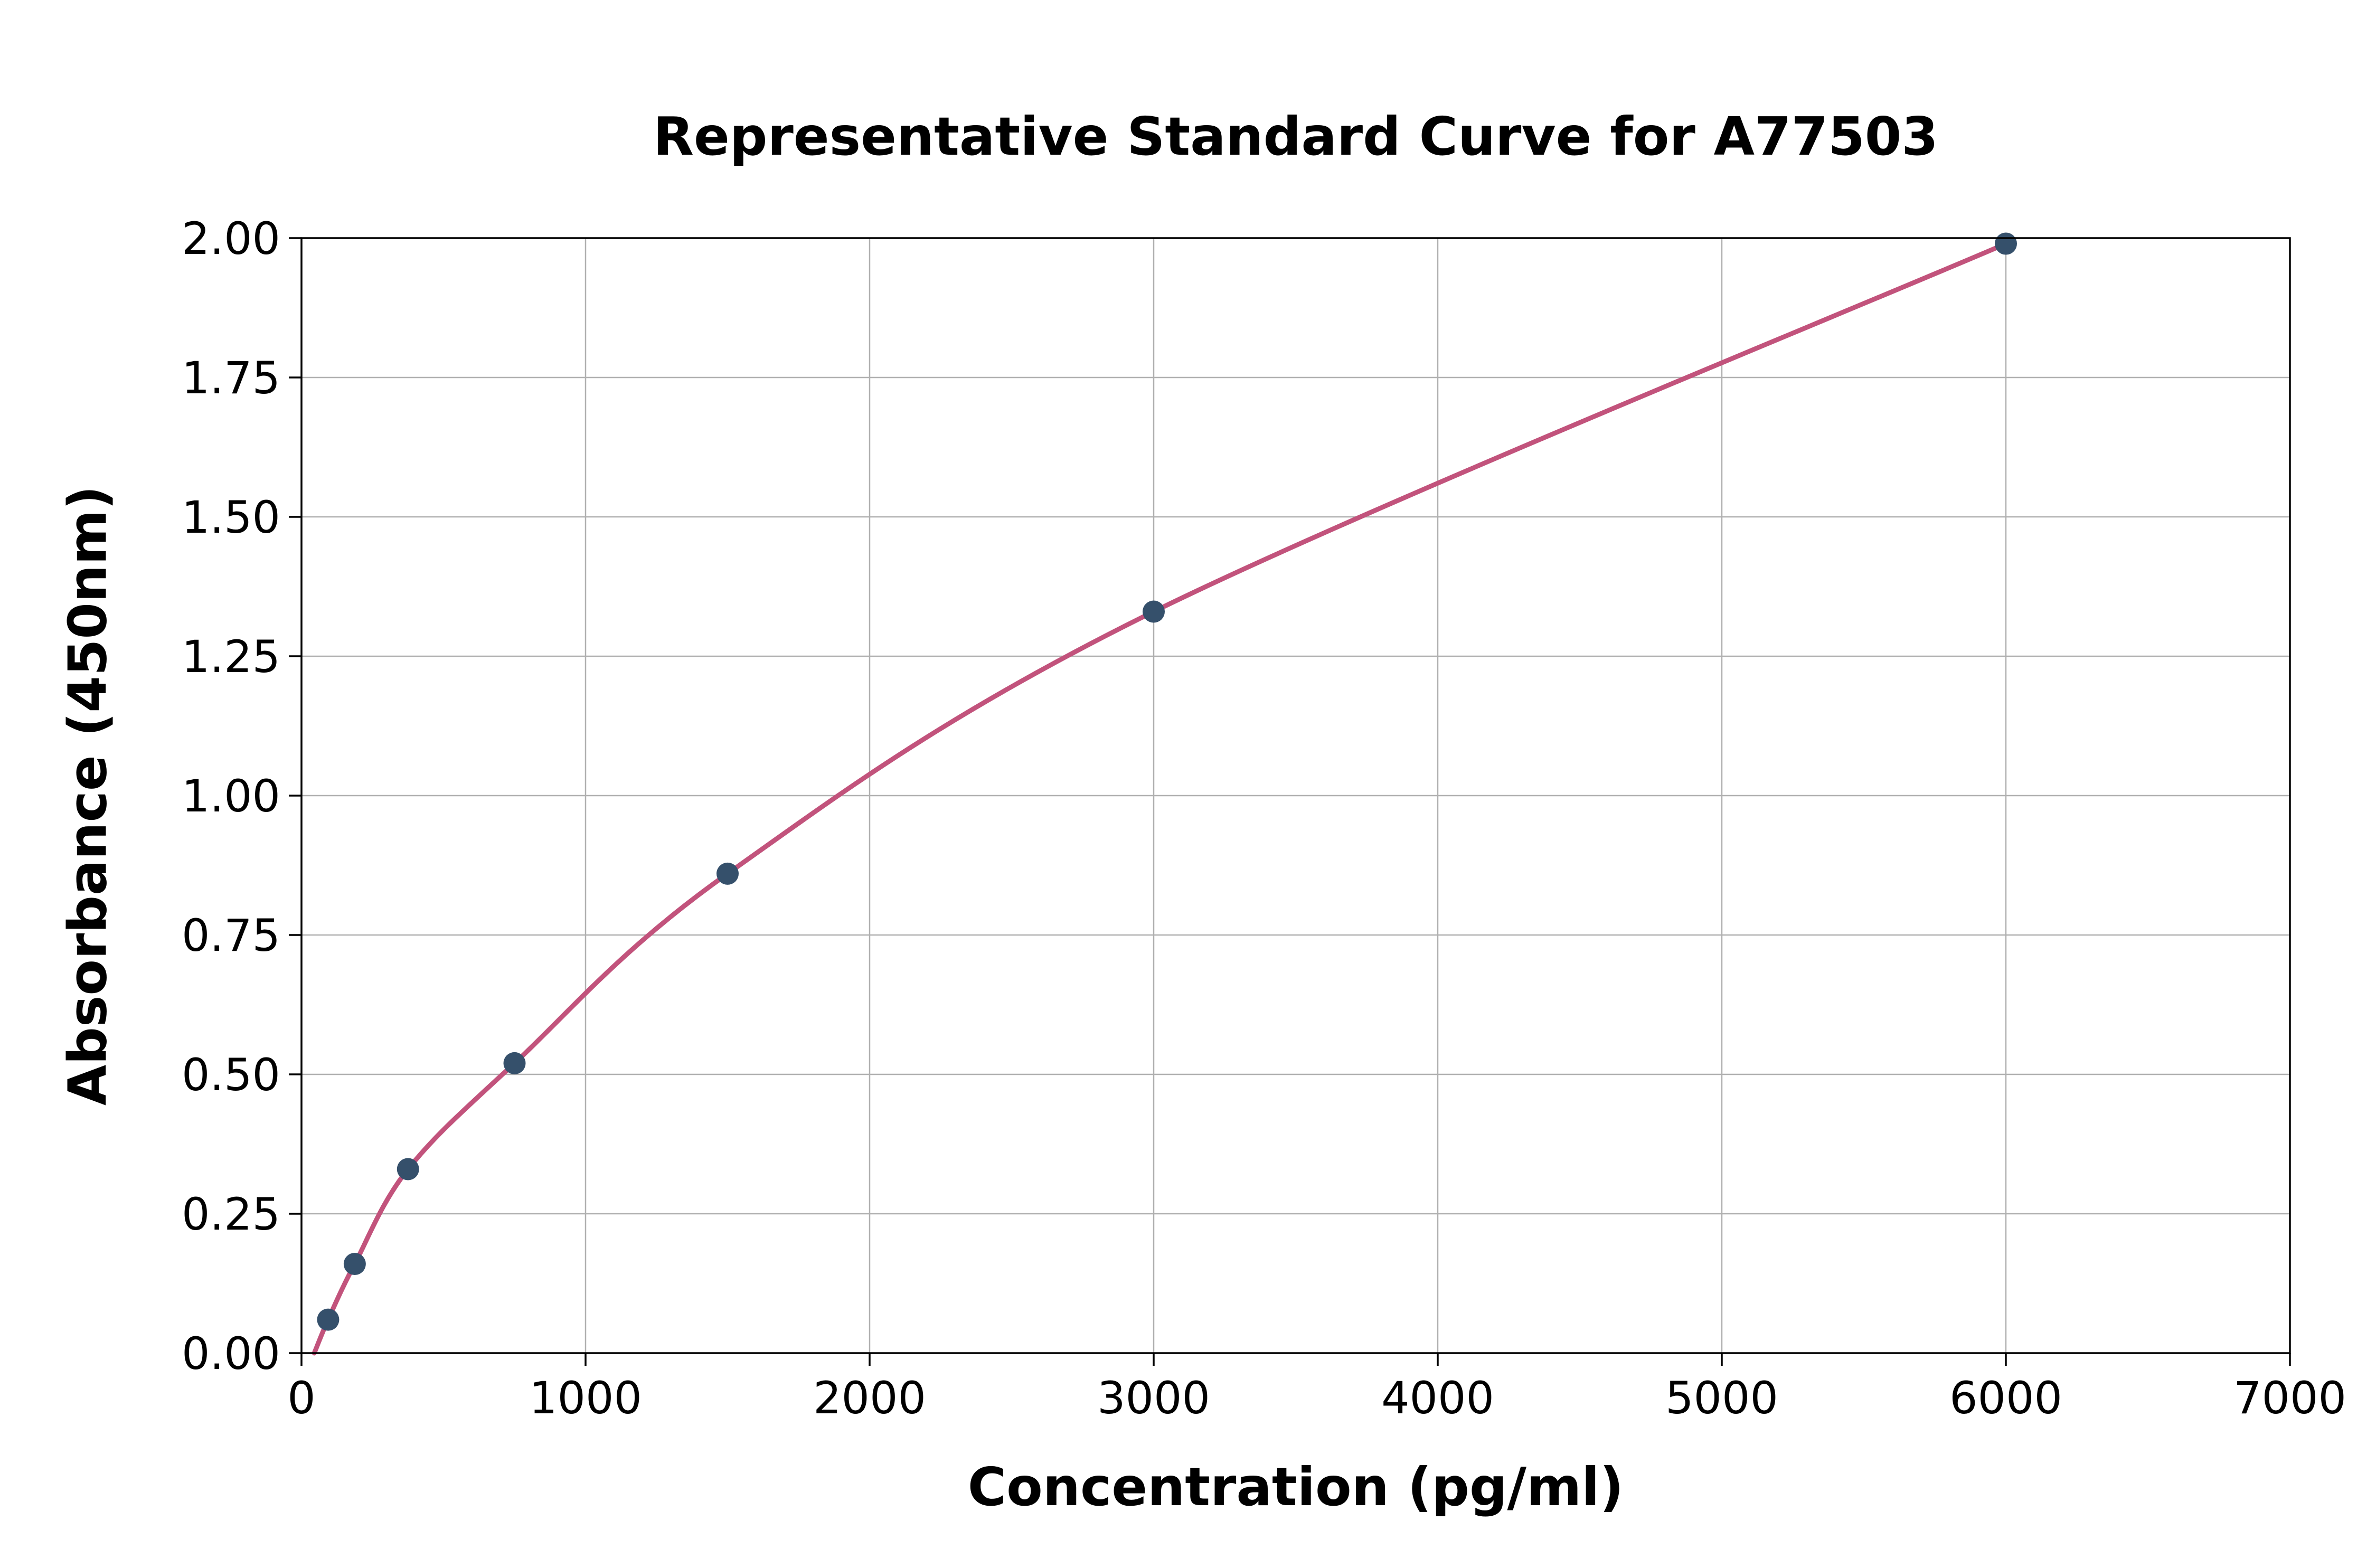  I want to click on x-tick-label: 2000, so click(869, 1398).